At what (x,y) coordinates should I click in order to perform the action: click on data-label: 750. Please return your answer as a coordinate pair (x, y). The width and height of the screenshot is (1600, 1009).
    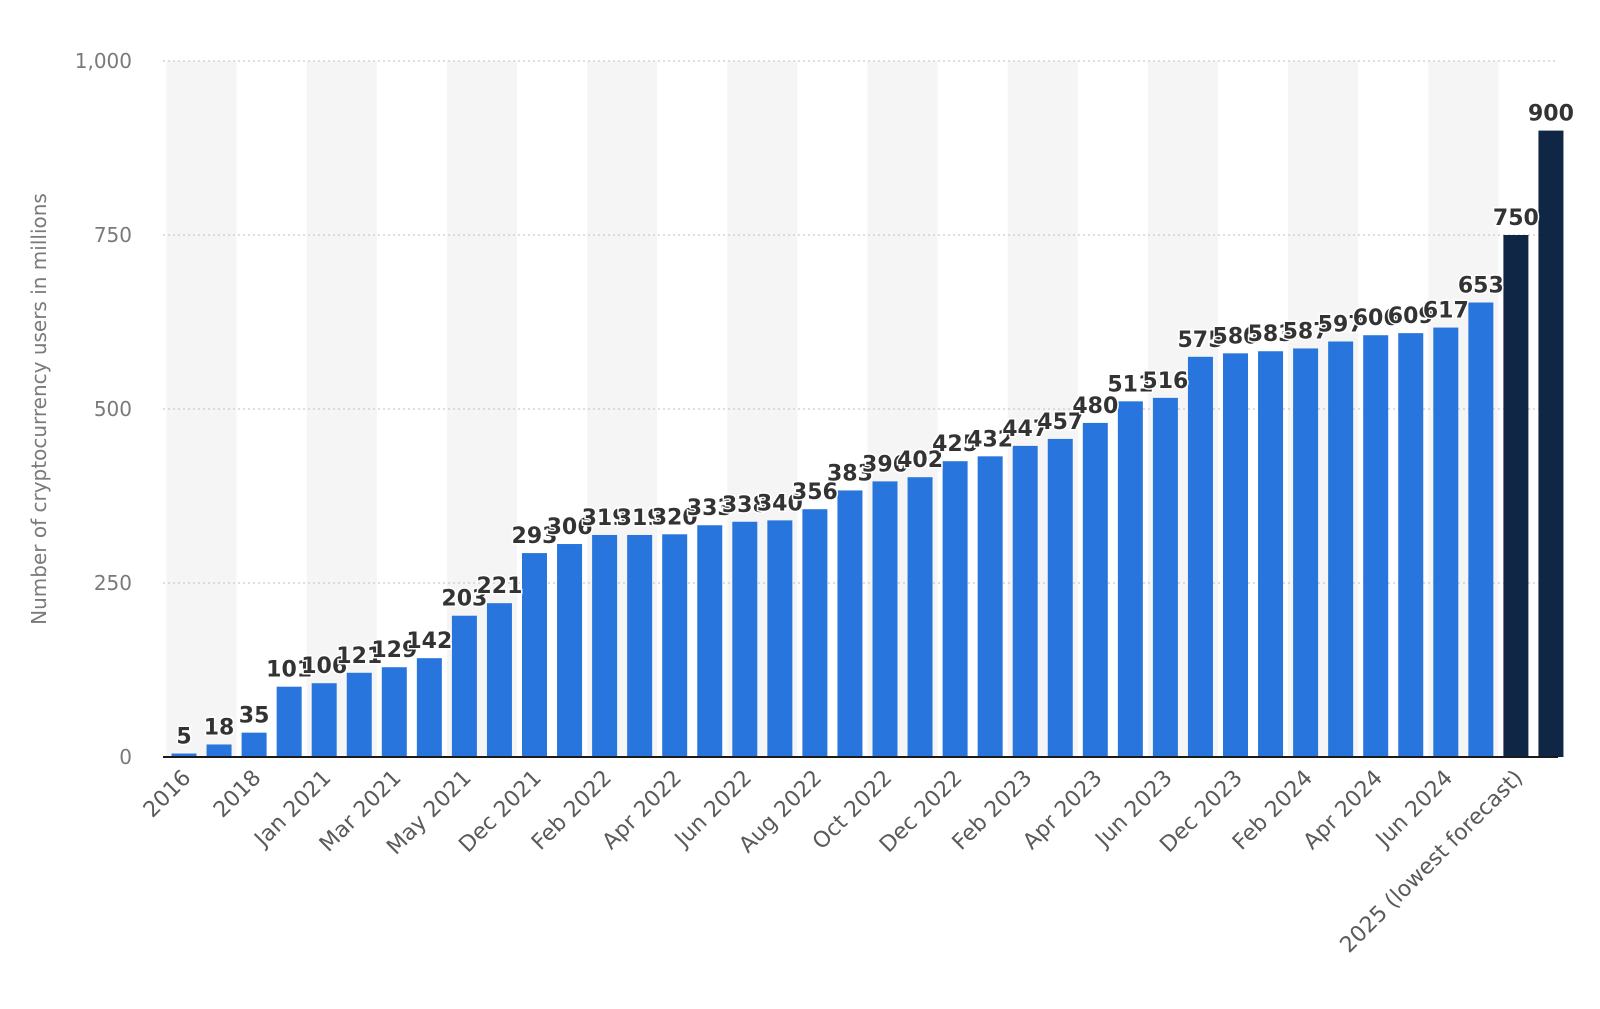
    Looking at the image, I should click on (1516, 218).